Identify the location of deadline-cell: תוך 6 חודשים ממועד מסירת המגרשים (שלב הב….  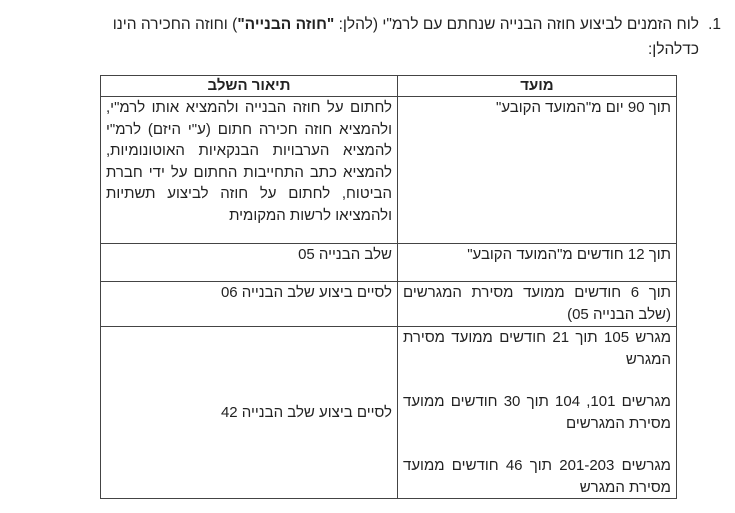
(537, 304).